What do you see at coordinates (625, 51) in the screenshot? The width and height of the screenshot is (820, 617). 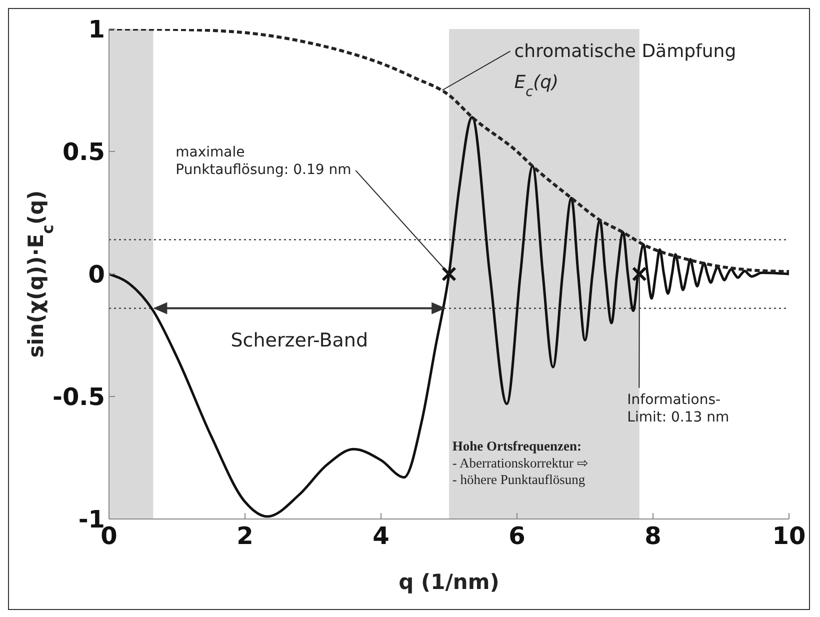 I see `annotation: chromatische Dämpfung` at bounding box center [625, 51].